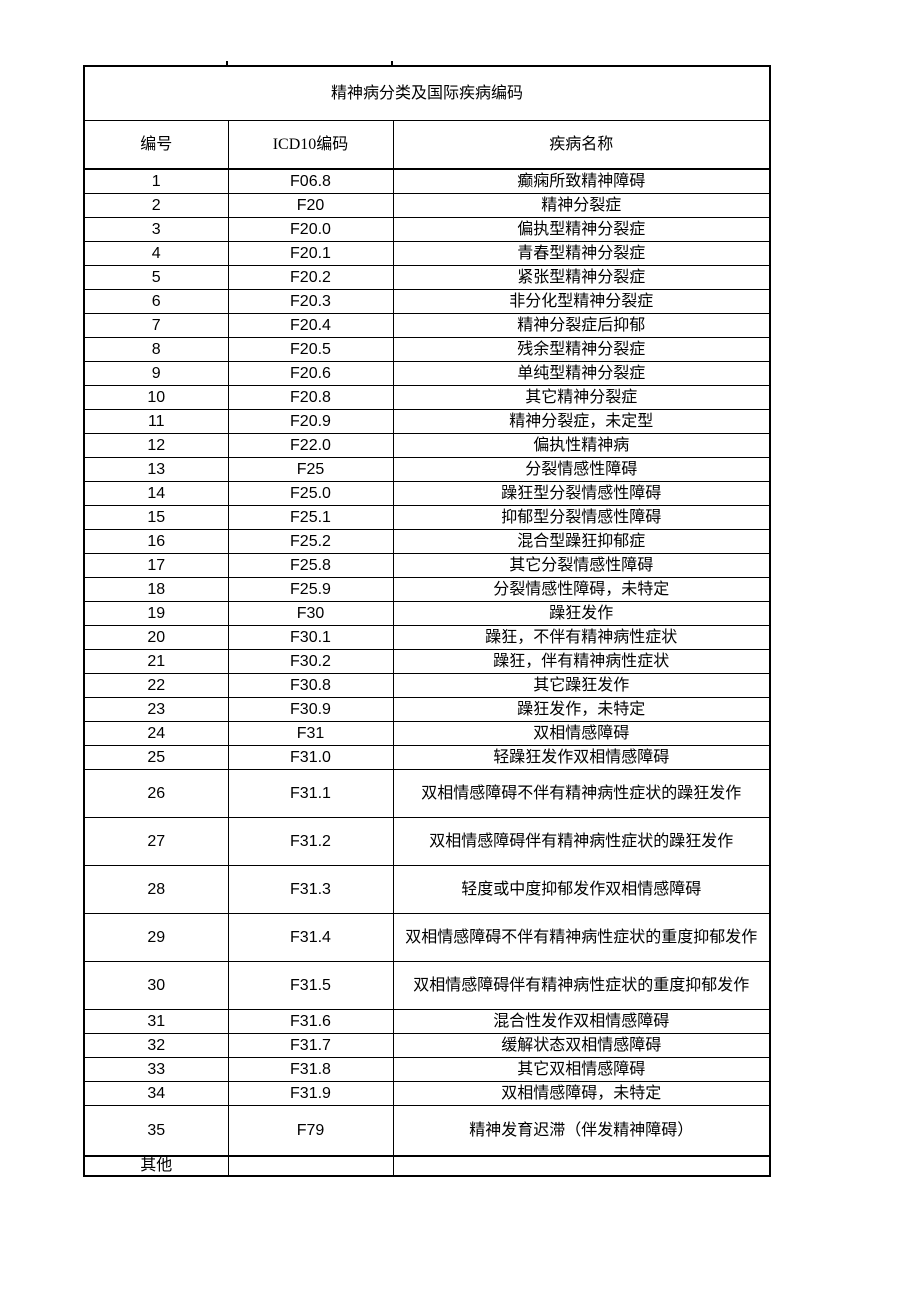 The width and height of the screenshot is (920, 1301). What do you see at coordinates (581, 469) in the screenshot?
I see `disease-name-cell: 分裂情感性障碍` at bounding box center [581, 469].